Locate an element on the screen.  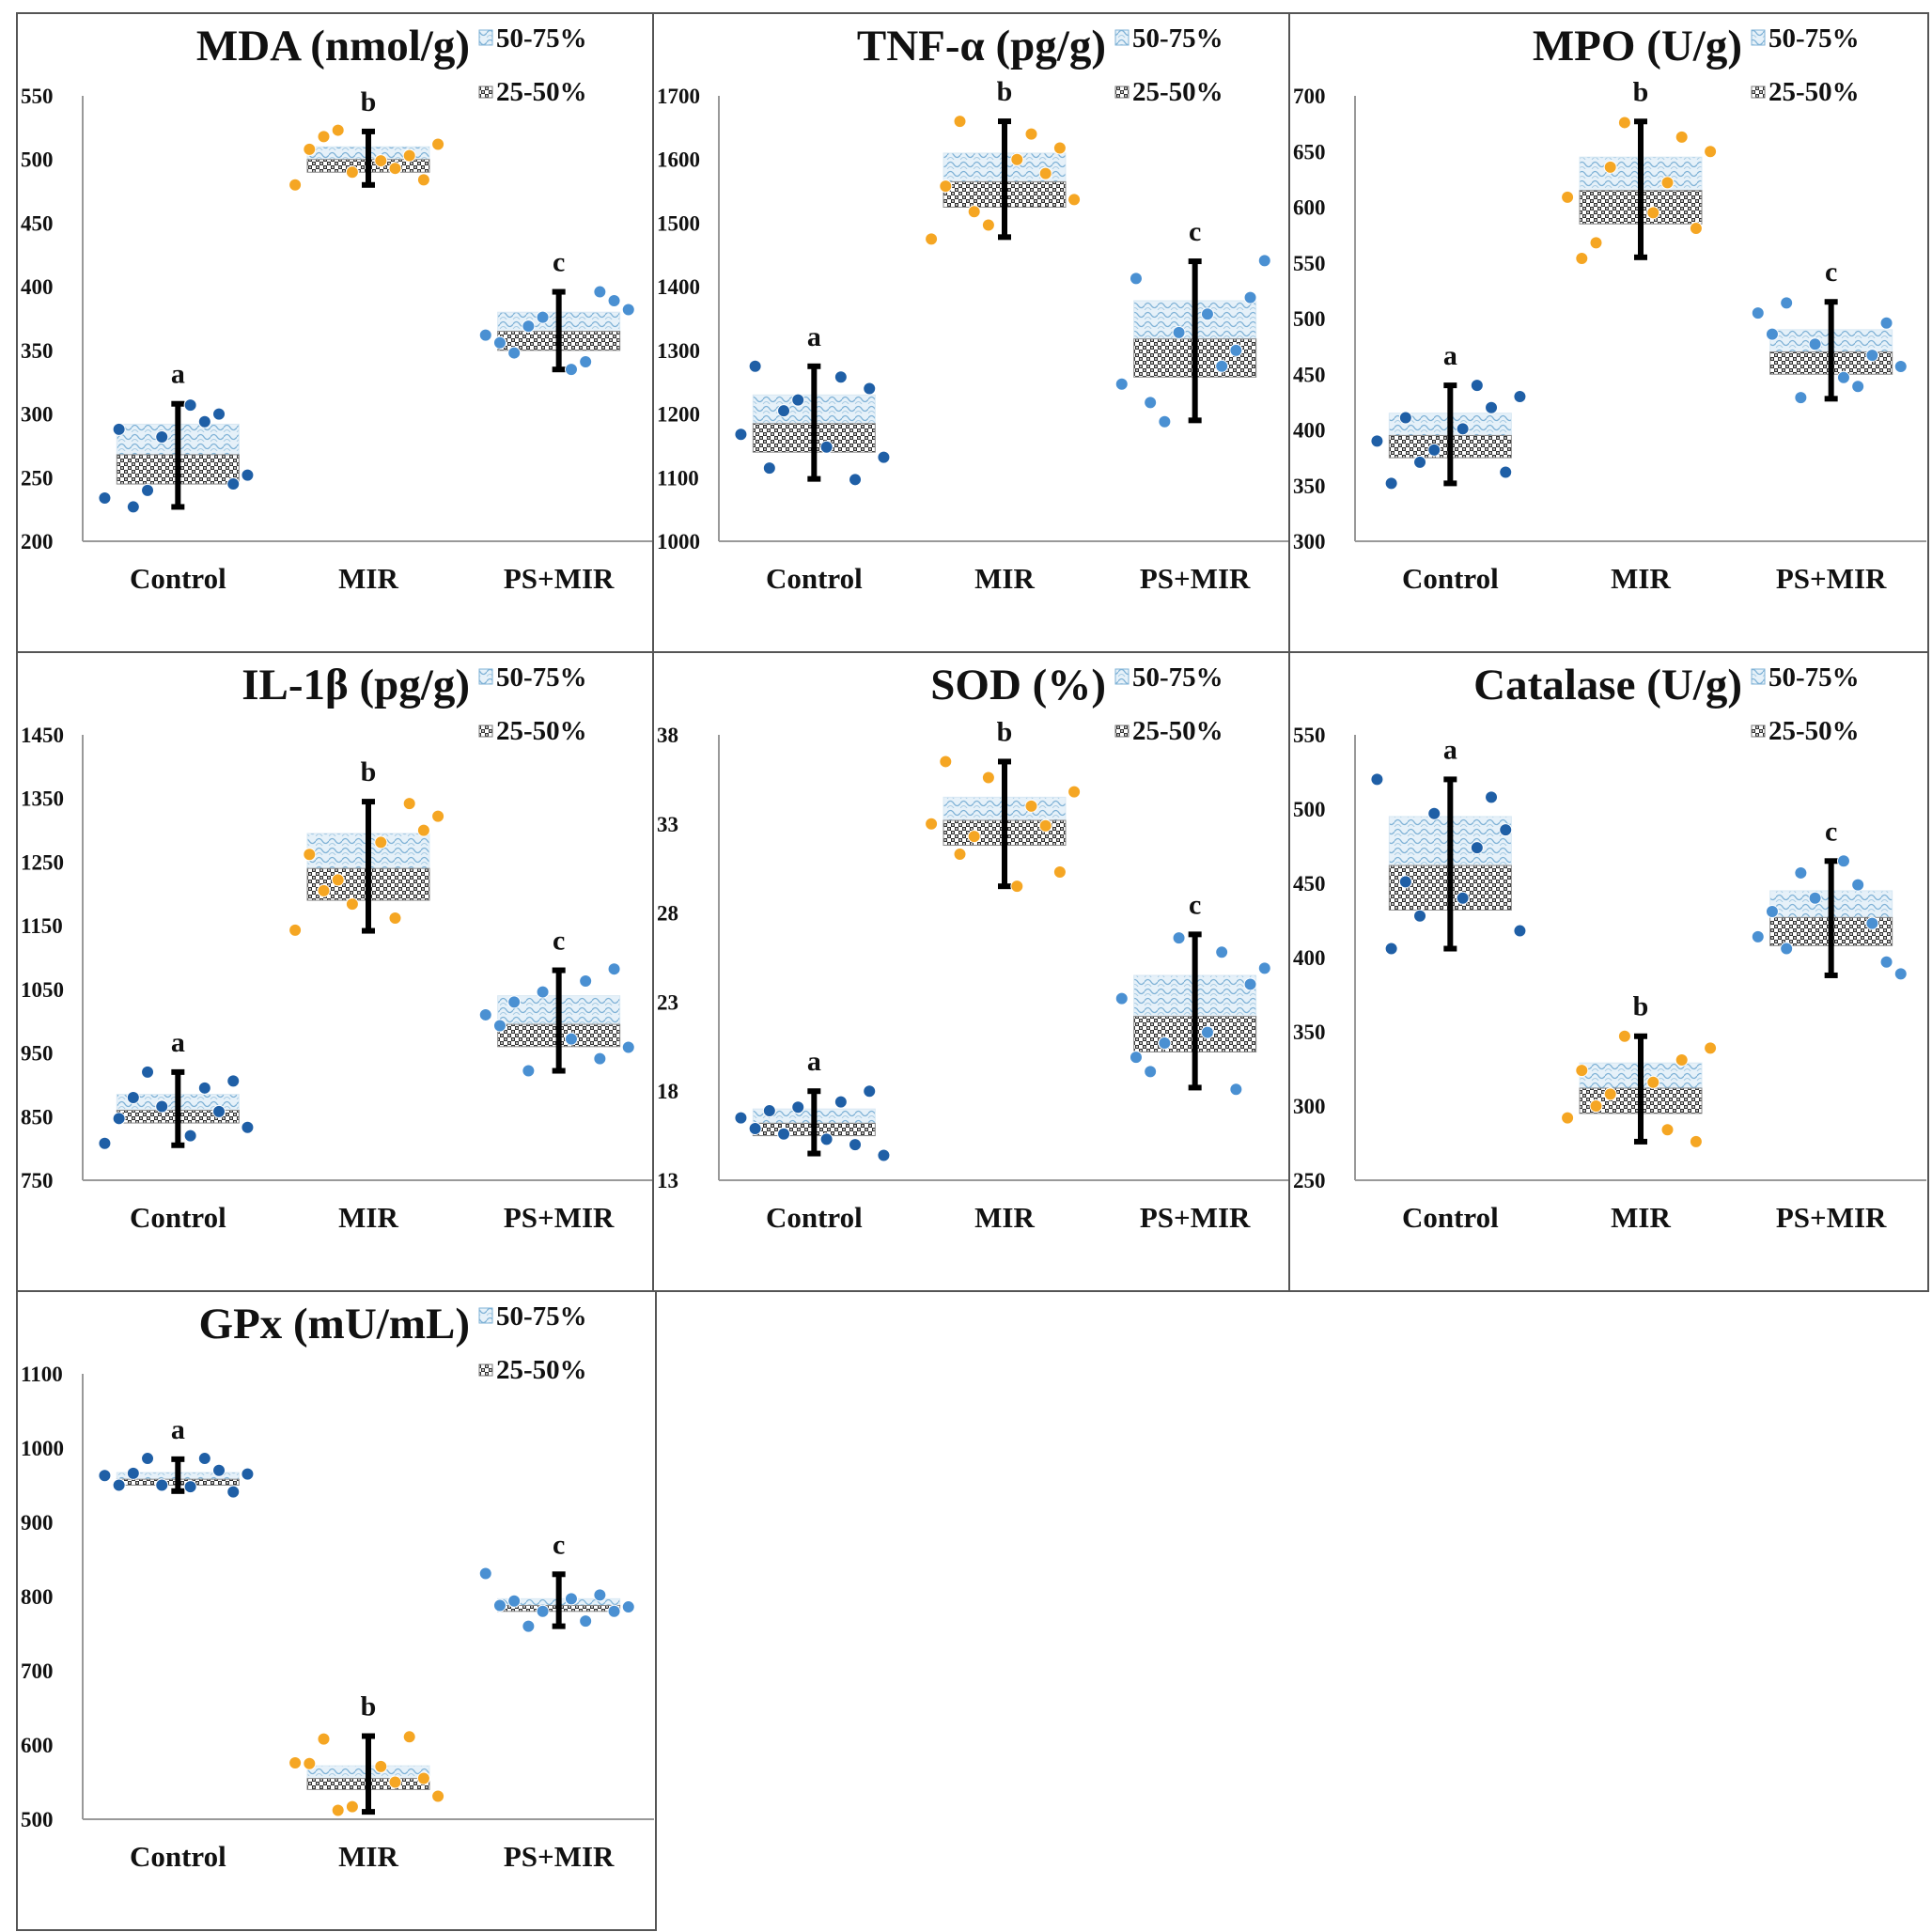
legend-swatch-lower is located at coordinates (485, 731).